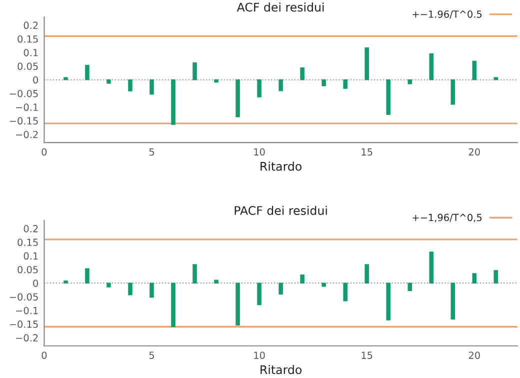 Image resolution: width=520 pixels, height=378 pixels. What do you see at coordinates (447, 218) in the screenshot?
I see `legend-label: +−1,96/T^0,5` at bounding box center [447, 218].